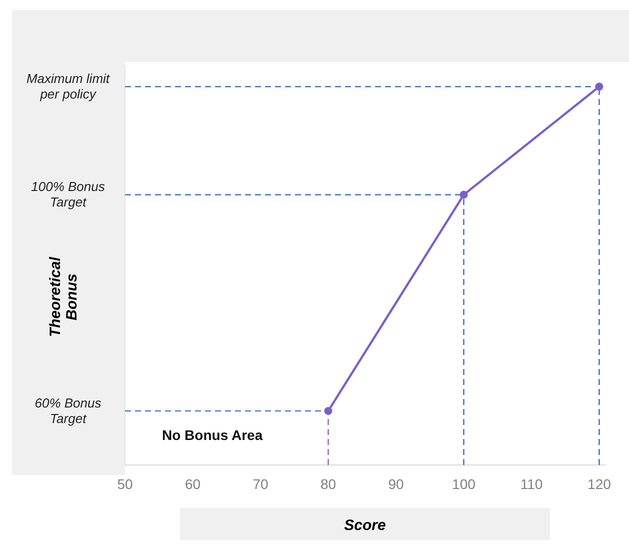 Image resolution: width=629 pixels, height=559 pixels. I want to click on y-tick-label: 100% Bonus Target, so click(68, 194).